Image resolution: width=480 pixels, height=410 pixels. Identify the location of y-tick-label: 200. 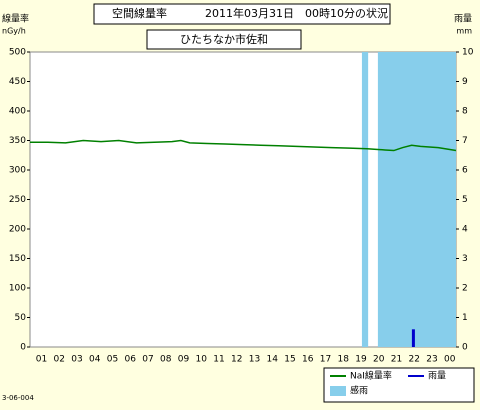
(17, 230).